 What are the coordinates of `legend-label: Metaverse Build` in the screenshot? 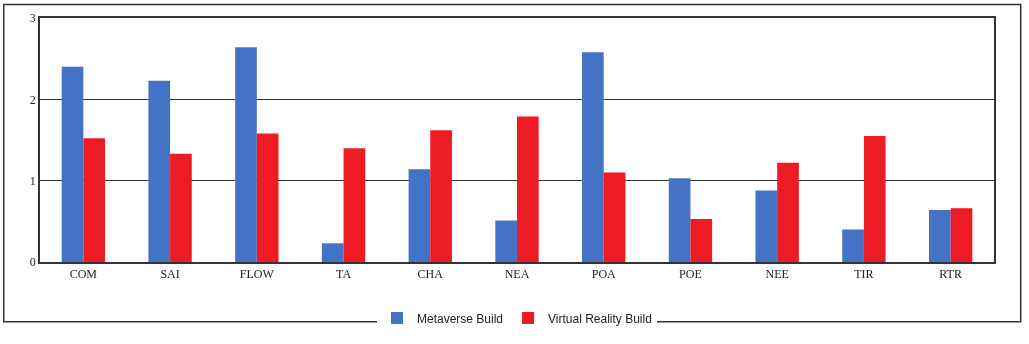 It's located at (460, 318).